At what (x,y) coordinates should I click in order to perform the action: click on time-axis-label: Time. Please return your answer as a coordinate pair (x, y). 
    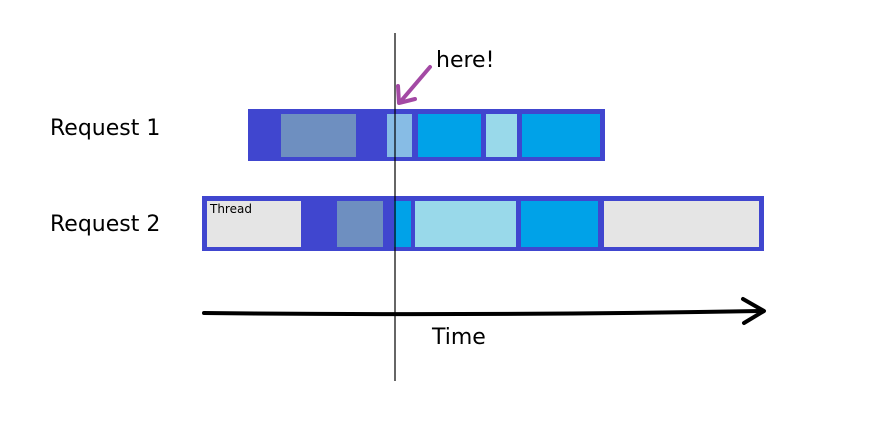
    Looking at the image, I should click on (459, 337).